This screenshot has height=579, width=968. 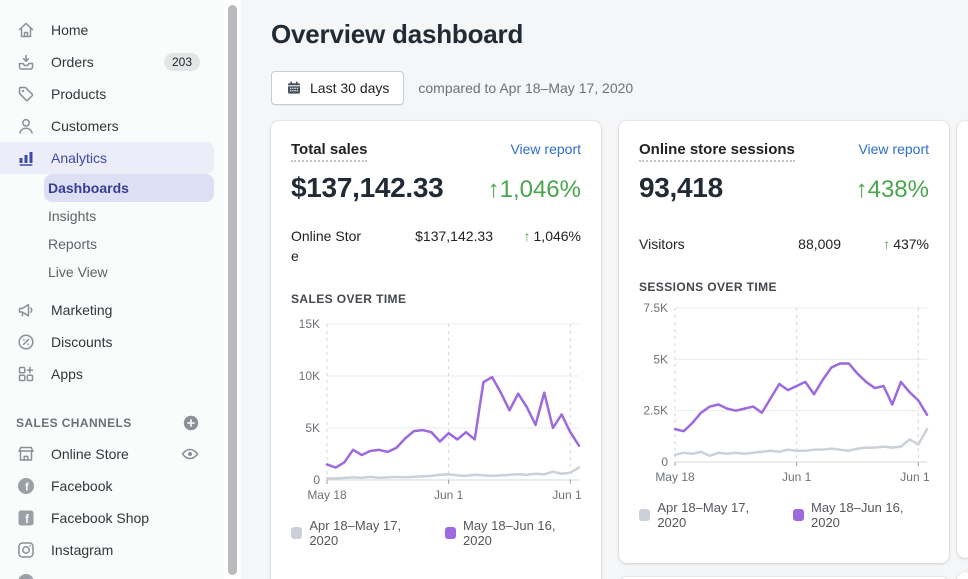 What do you see at coordinates (436, 533) in the screenshot?
I see `sales-chart-legend: Apr 18–May 17, 2020 May 18–Jun 16, 2020` at bounding box center [436, 533].